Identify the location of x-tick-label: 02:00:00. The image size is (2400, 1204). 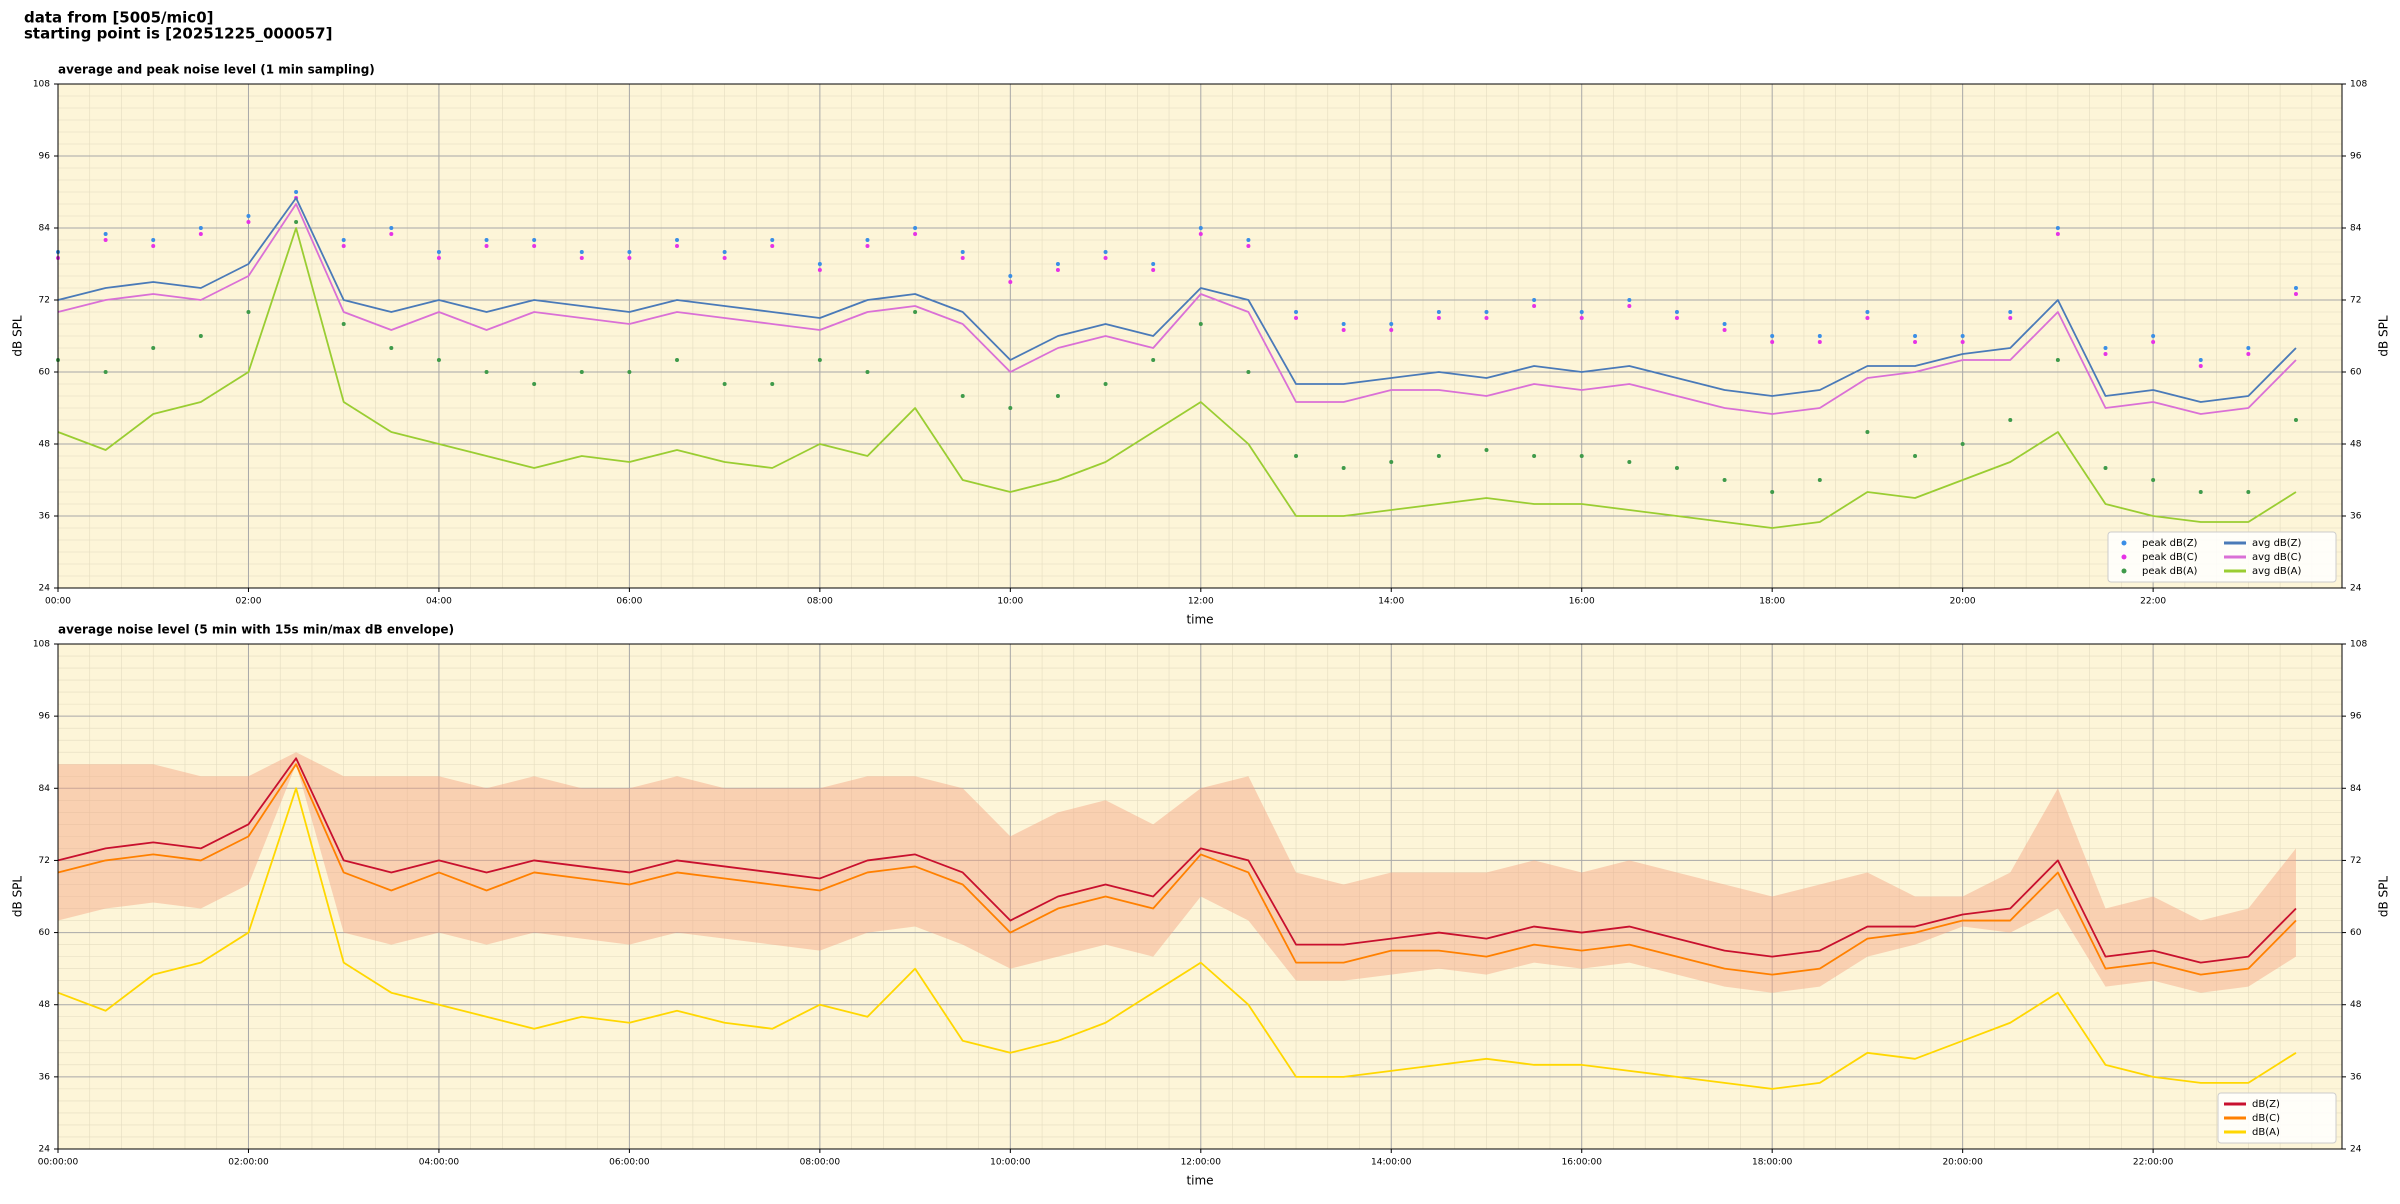
(248, 1163).